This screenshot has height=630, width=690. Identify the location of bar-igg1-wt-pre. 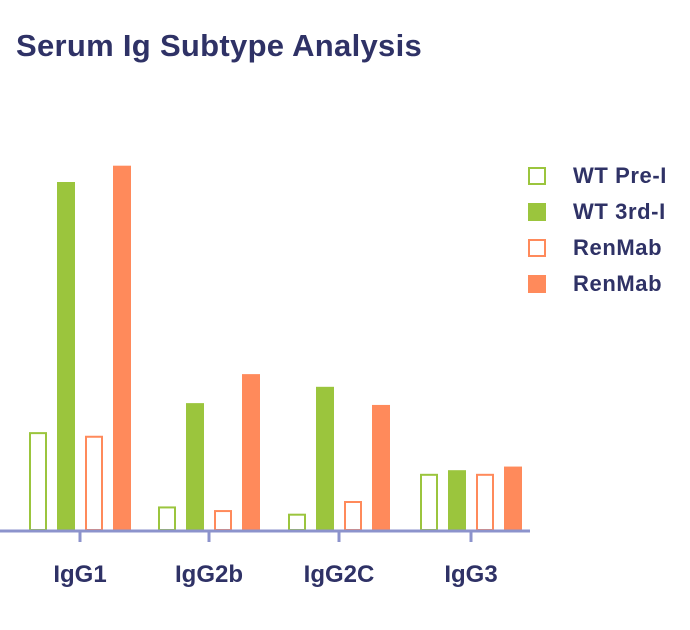
(38, 481).